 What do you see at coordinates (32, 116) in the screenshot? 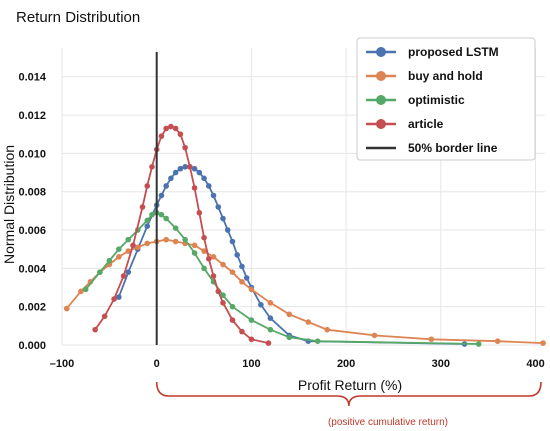
I see `y-tick-label: 0.012` at bounding box center [32, 116].